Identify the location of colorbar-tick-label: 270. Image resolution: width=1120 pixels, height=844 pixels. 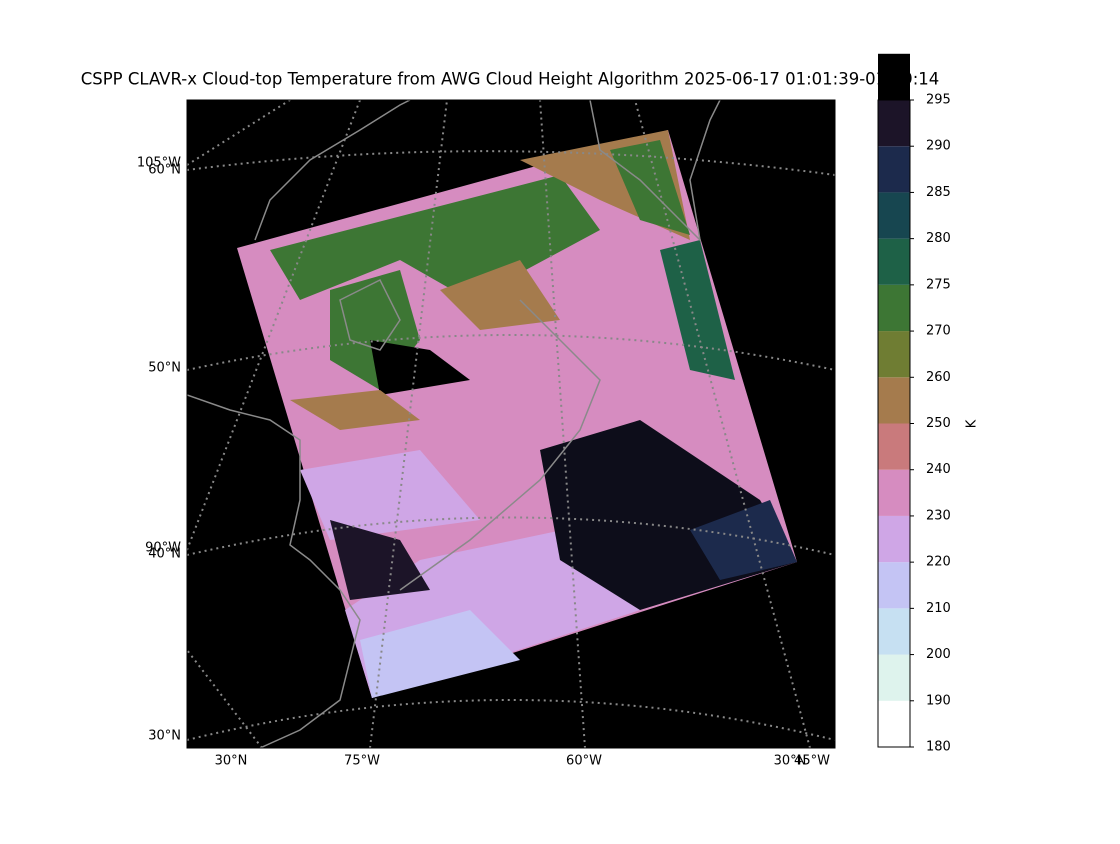
(938, 331).